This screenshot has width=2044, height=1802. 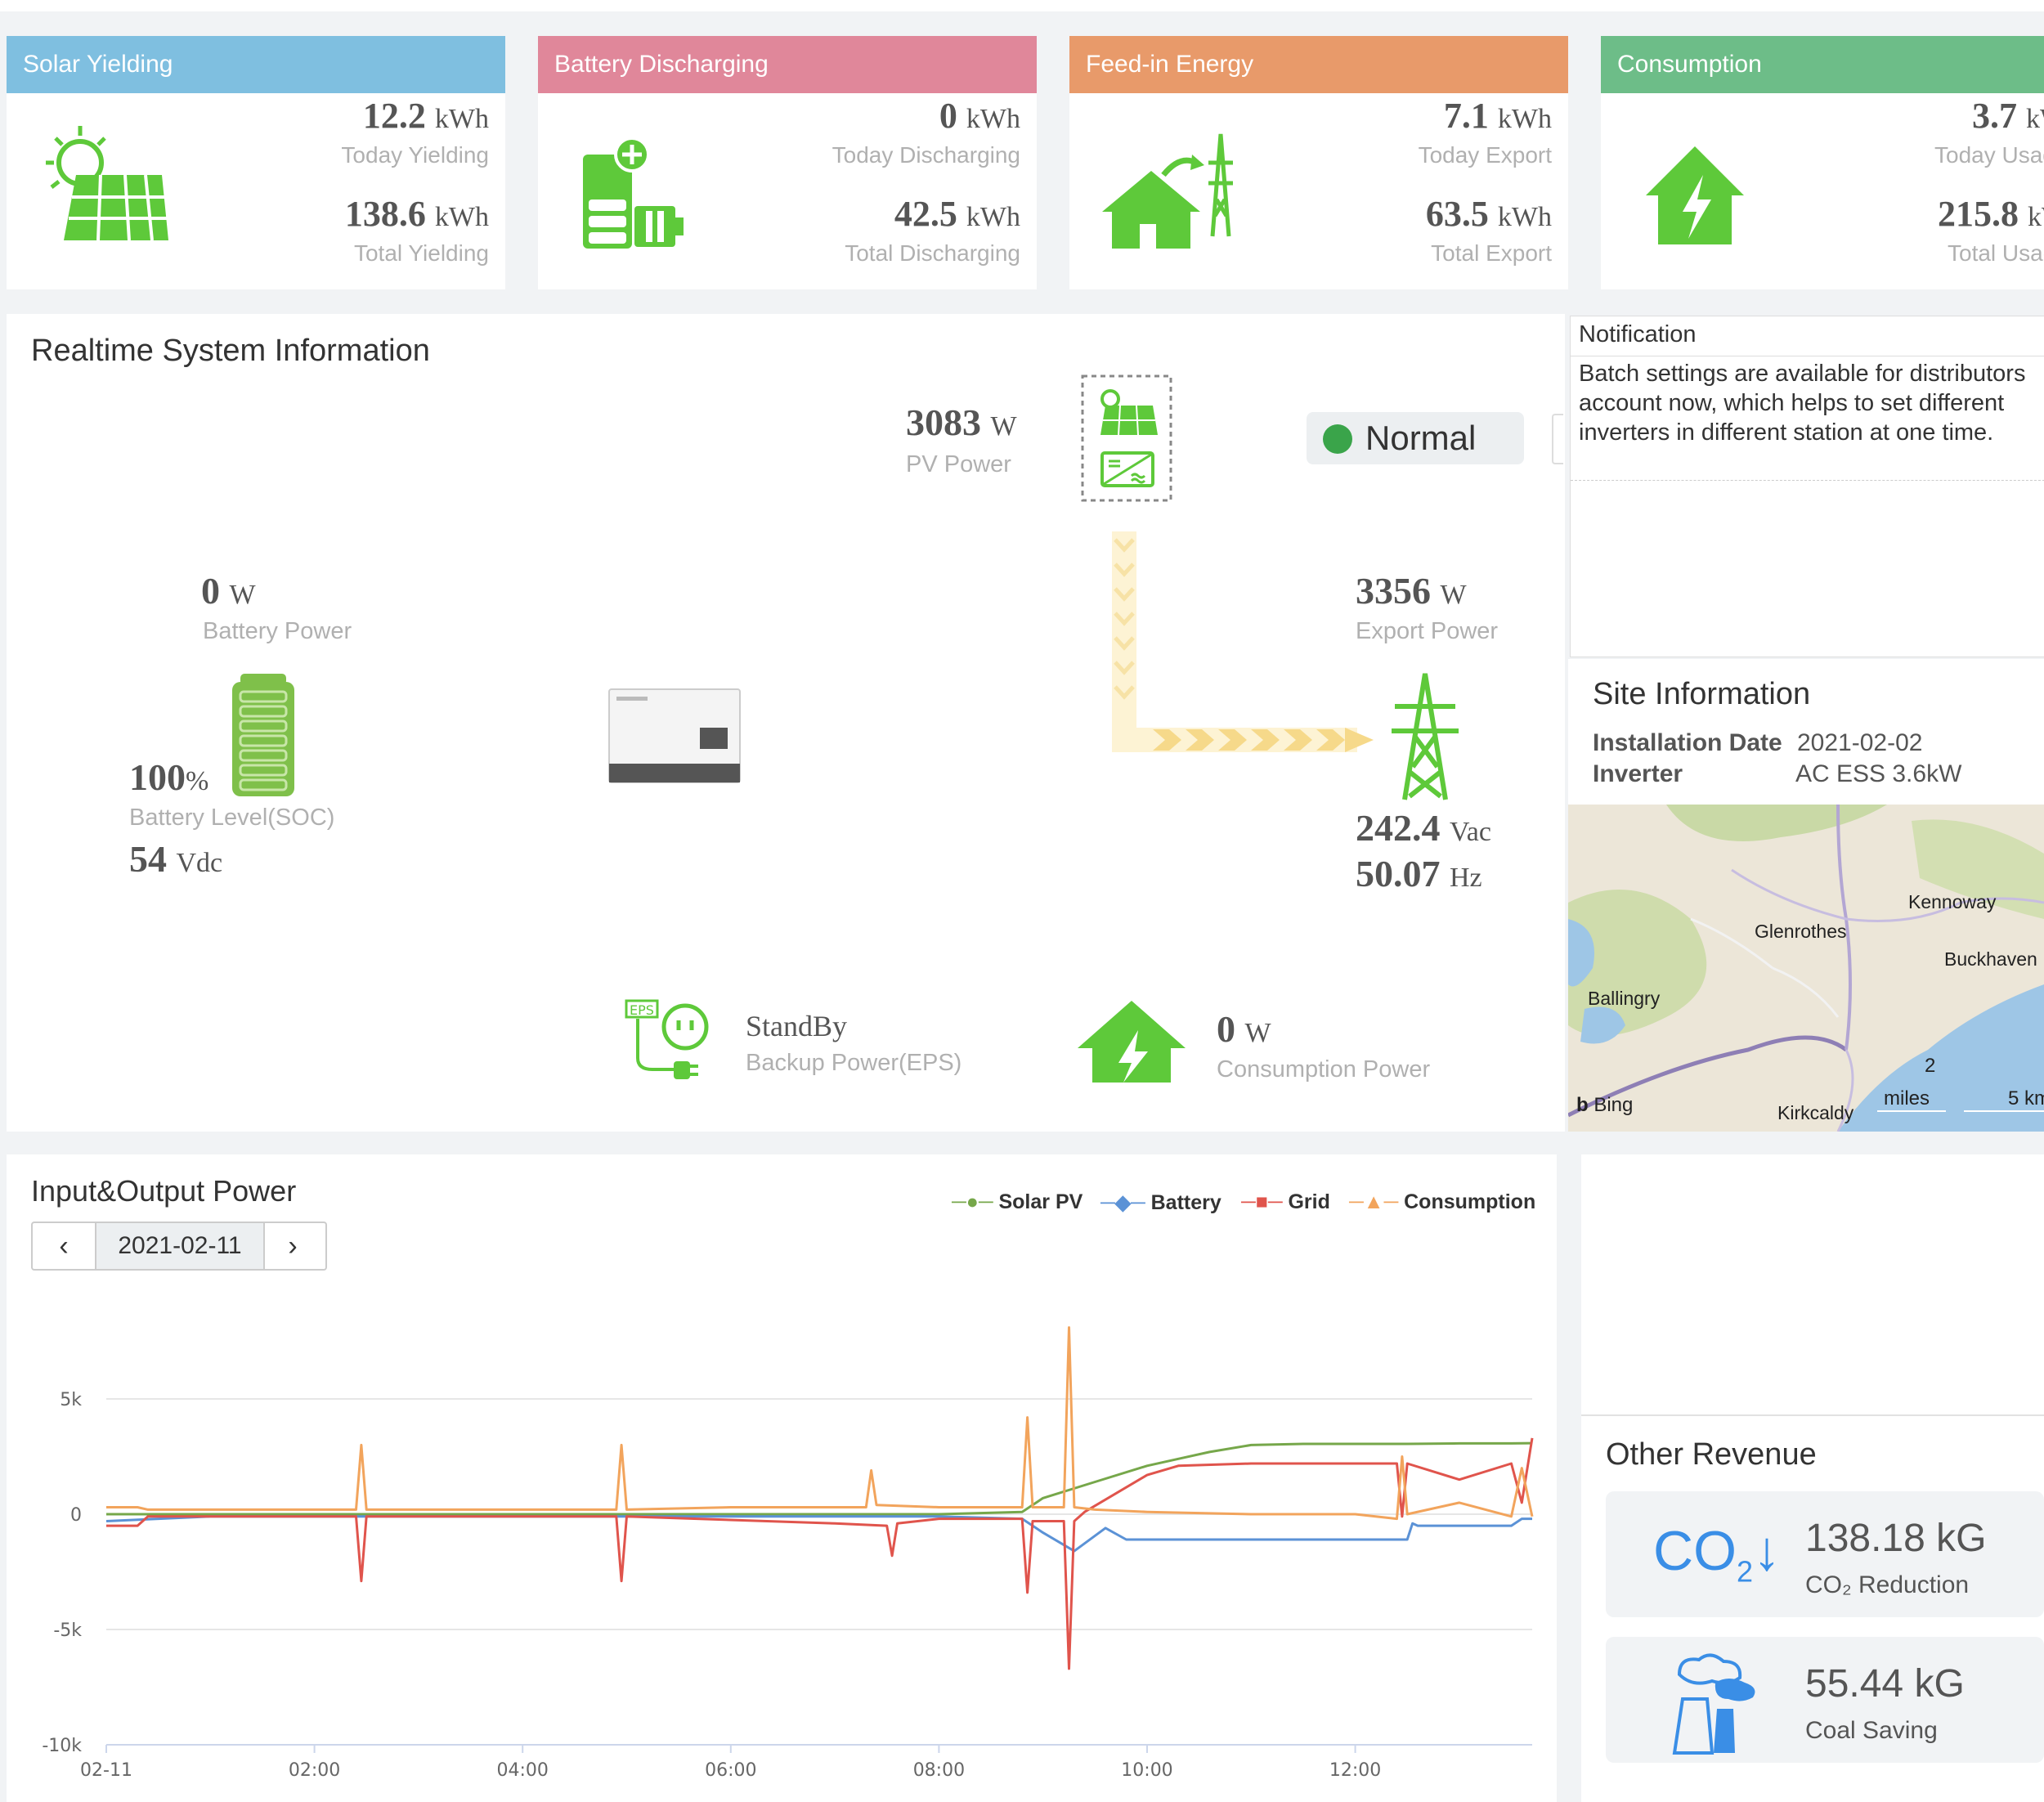 What do you see at coordinates (263, 735) in the screenshot?
I see `battery-icon` at bounding box center [263, 735].